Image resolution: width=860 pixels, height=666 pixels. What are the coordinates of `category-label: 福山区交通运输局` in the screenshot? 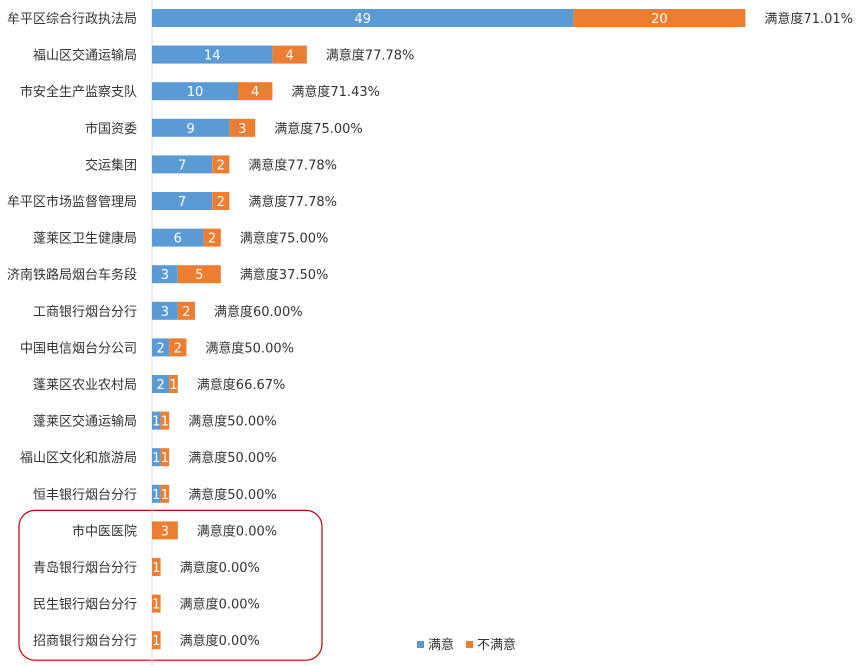 It's located at (85, 56).